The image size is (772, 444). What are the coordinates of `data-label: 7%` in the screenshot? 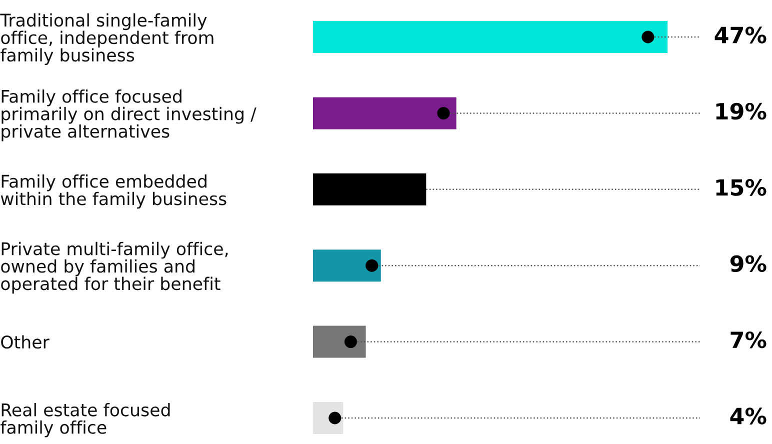 It's located at (748, 339).